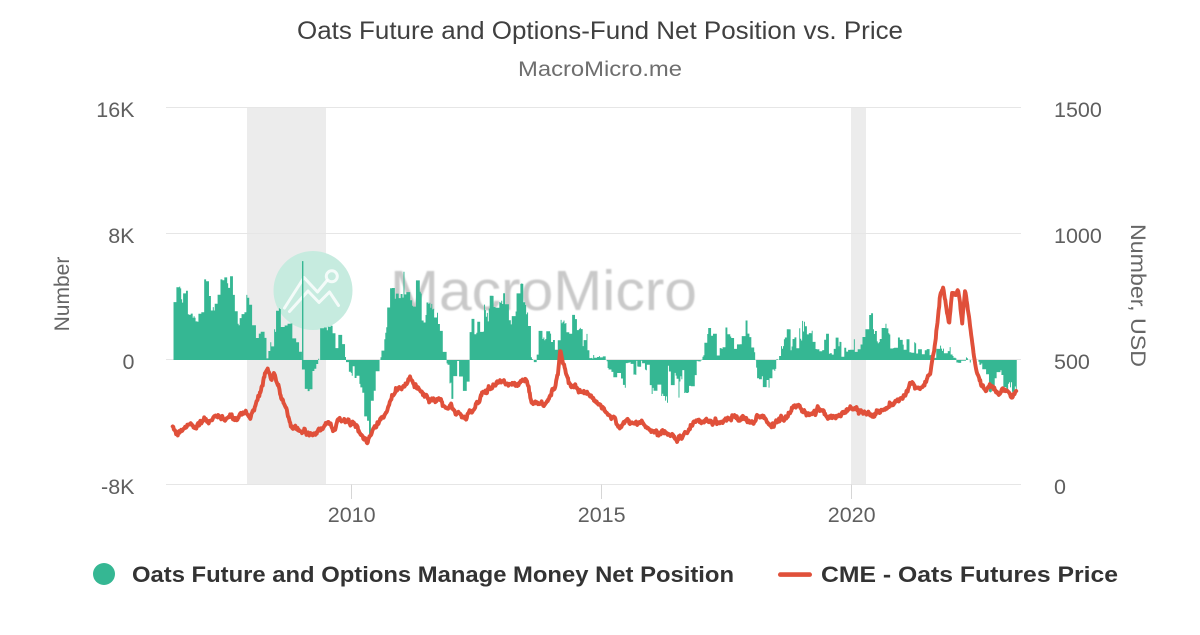 The image size is (1200, 635). Describe the element at coordinates (1072, 362) in the screenshot. I see `svg-text: 500` at that location.